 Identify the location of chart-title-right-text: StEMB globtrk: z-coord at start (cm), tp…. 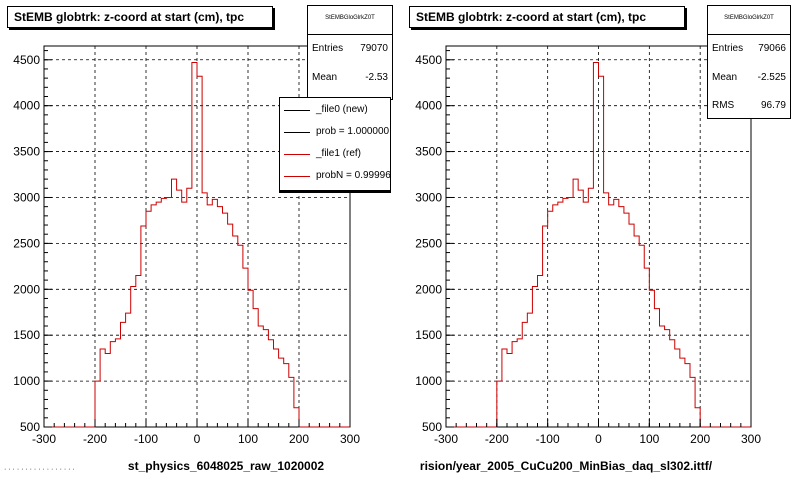
(531, 17).